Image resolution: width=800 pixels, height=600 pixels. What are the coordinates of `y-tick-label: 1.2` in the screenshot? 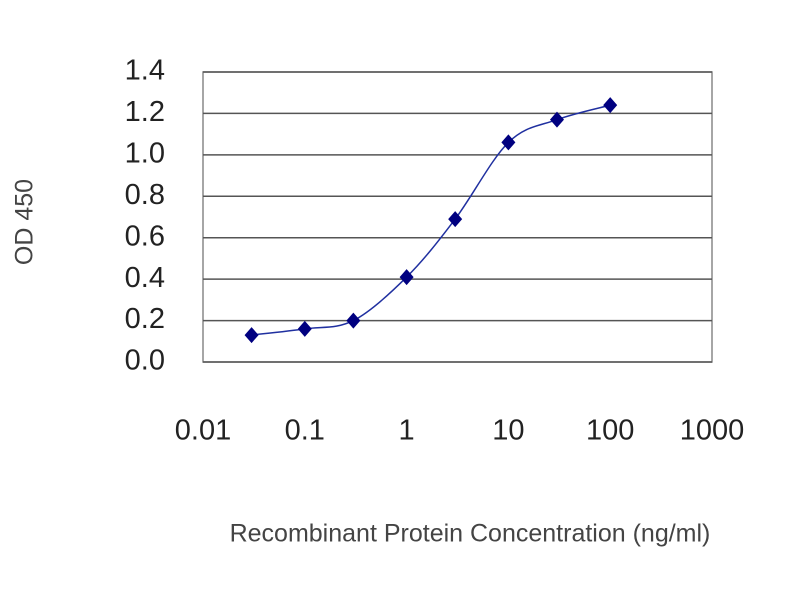 It's located at (145, 112).